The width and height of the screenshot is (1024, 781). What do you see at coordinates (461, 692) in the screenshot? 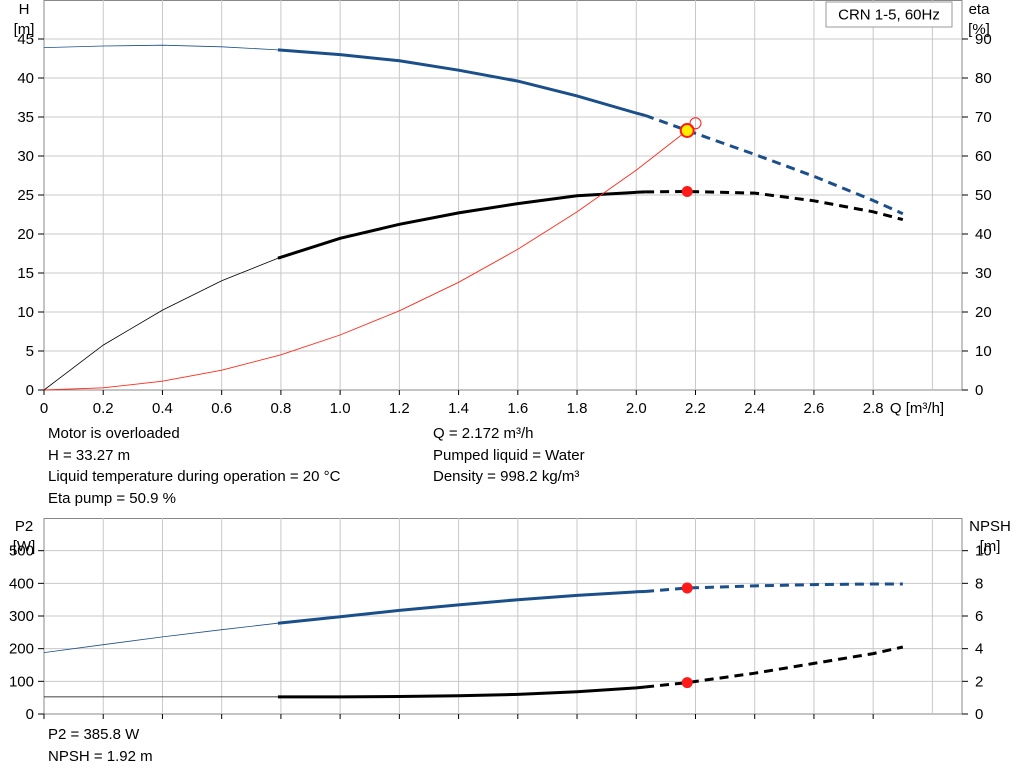
I see `bottom-efficiency-curve` at bounding box center [461, 692].